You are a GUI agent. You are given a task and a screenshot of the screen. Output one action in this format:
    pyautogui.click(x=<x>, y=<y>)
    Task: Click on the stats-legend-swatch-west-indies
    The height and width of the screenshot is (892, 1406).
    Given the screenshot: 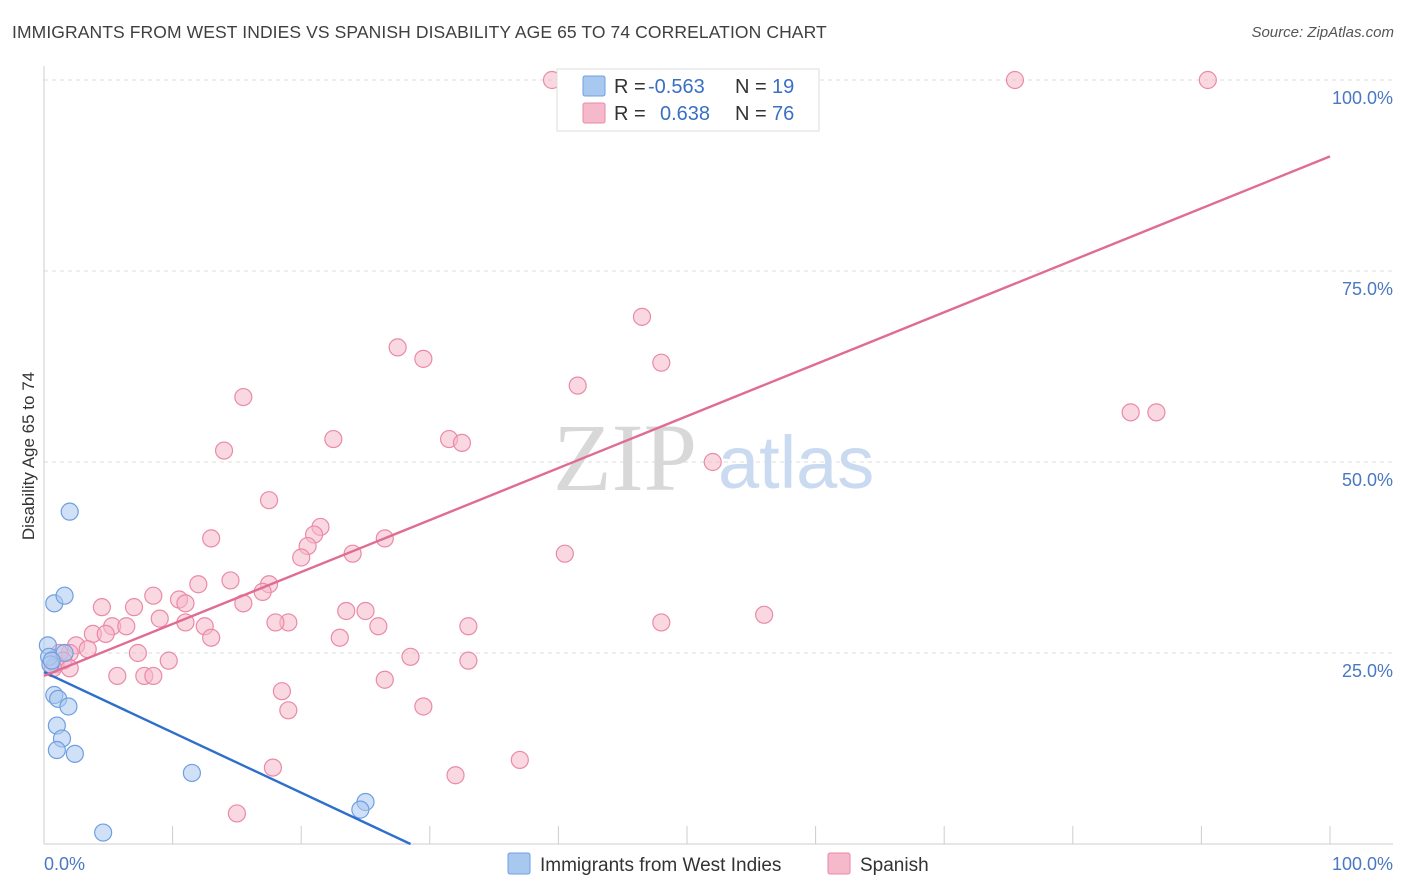 What is the action you would take?
    pyautogui.click(x=594, y=86)
    